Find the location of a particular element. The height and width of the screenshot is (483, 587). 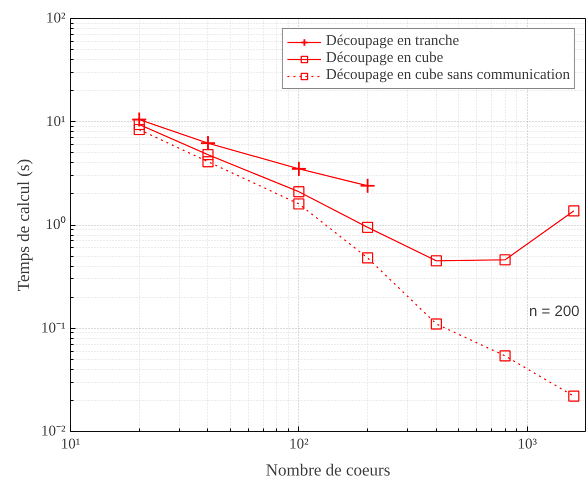

y-tick-label: 10⁰ is located at coordinates (56, 224).